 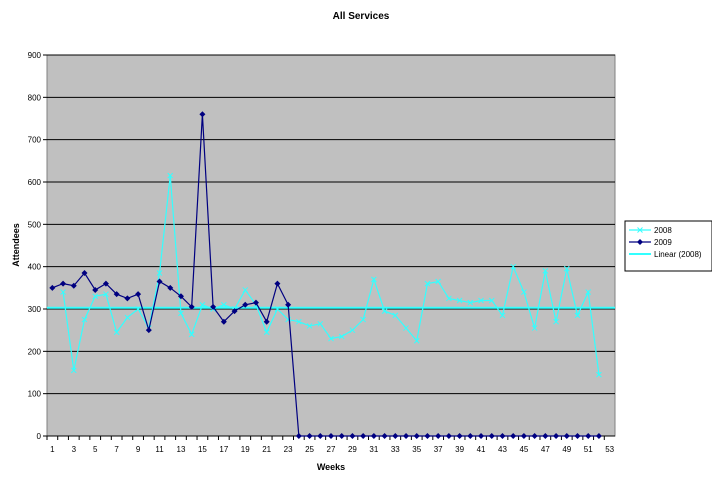 I want to click on x-tick-label: 11, so click(x=159, y=449).